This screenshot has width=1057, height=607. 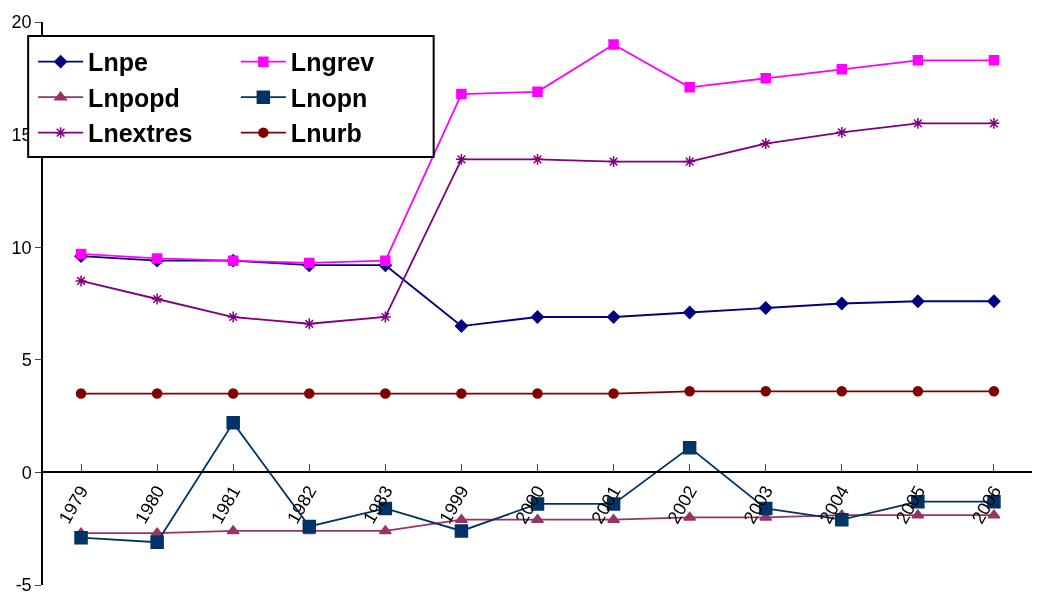 I want to click on legend-label: Lnopn, so click(x=329, y=97).